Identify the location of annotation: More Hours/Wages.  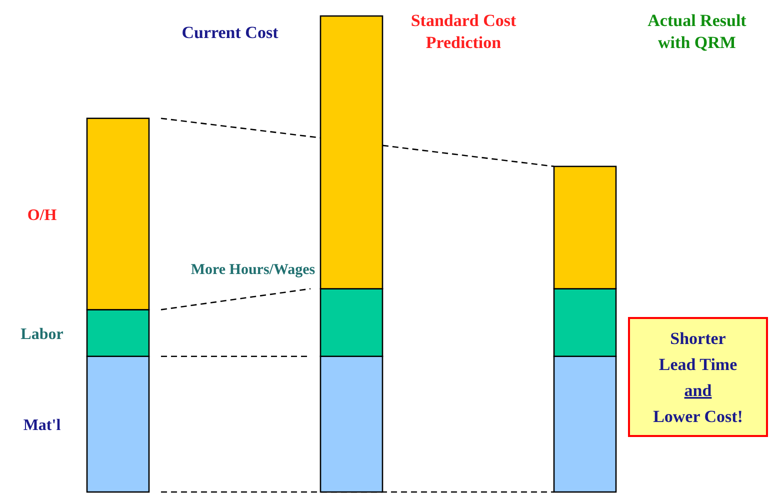
(253, 270).